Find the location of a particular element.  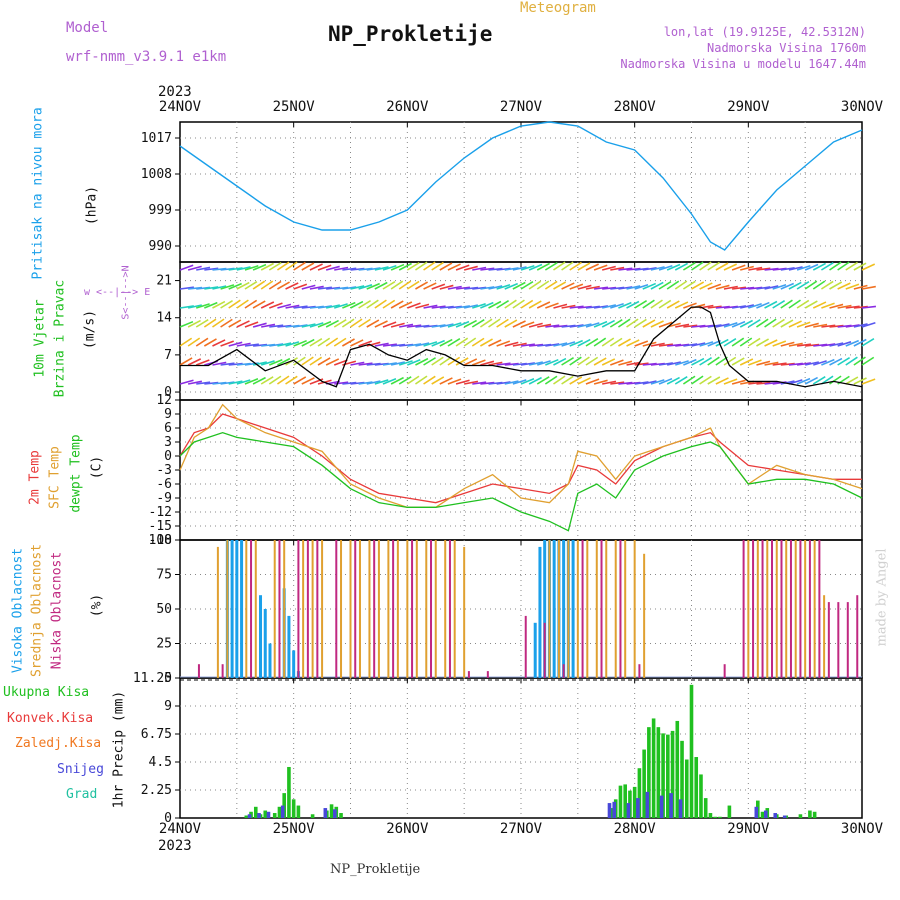

y-tick-label: 3 is located at coordinates (168, 442).